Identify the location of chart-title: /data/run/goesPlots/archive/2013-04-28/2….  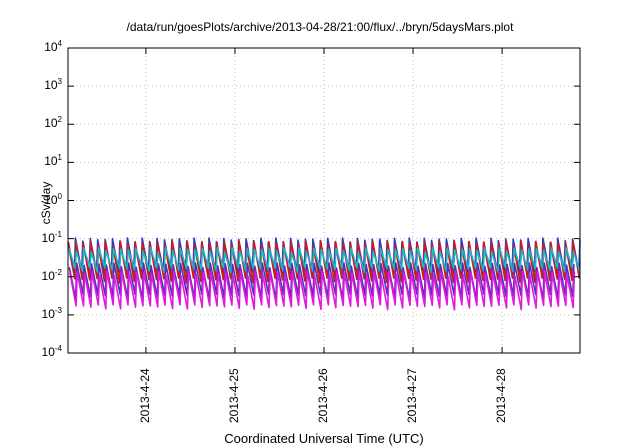
(320, 27).